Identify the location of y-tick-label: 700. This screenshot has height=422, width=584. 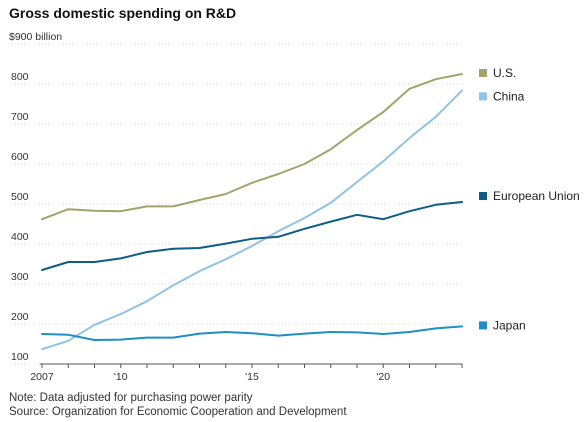
(20, 117).